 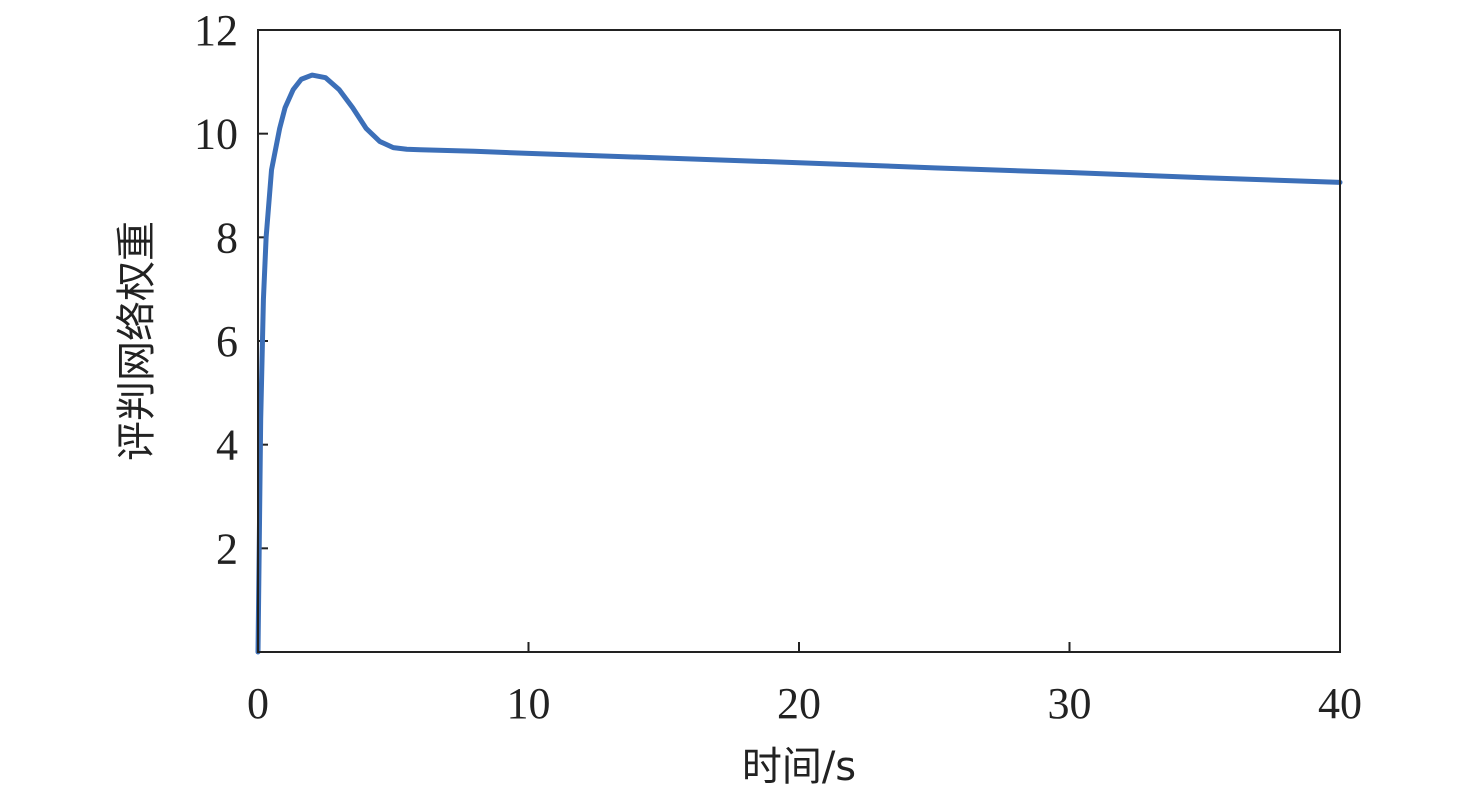 I want to click on y-tick-label: 10, so click(x=216, y=134).